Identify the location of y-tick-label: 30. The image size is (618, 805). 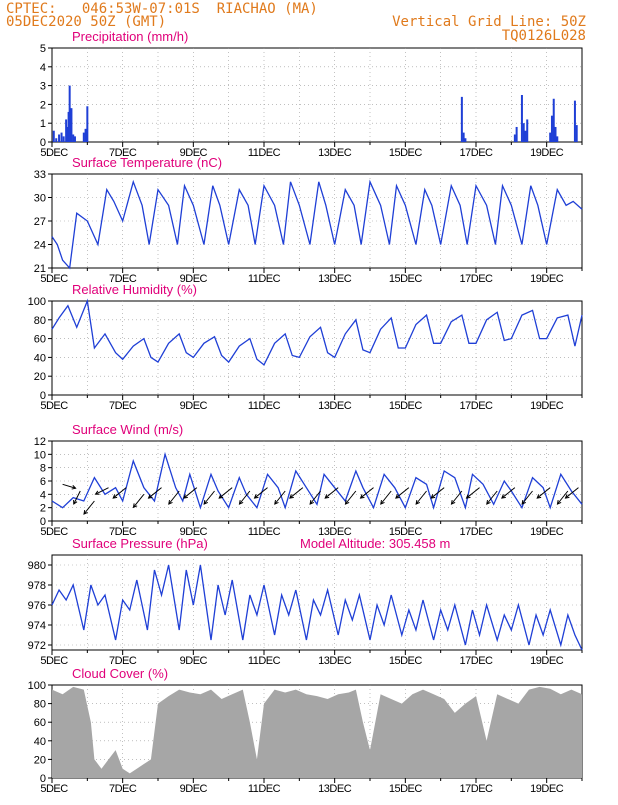
(40, 199).